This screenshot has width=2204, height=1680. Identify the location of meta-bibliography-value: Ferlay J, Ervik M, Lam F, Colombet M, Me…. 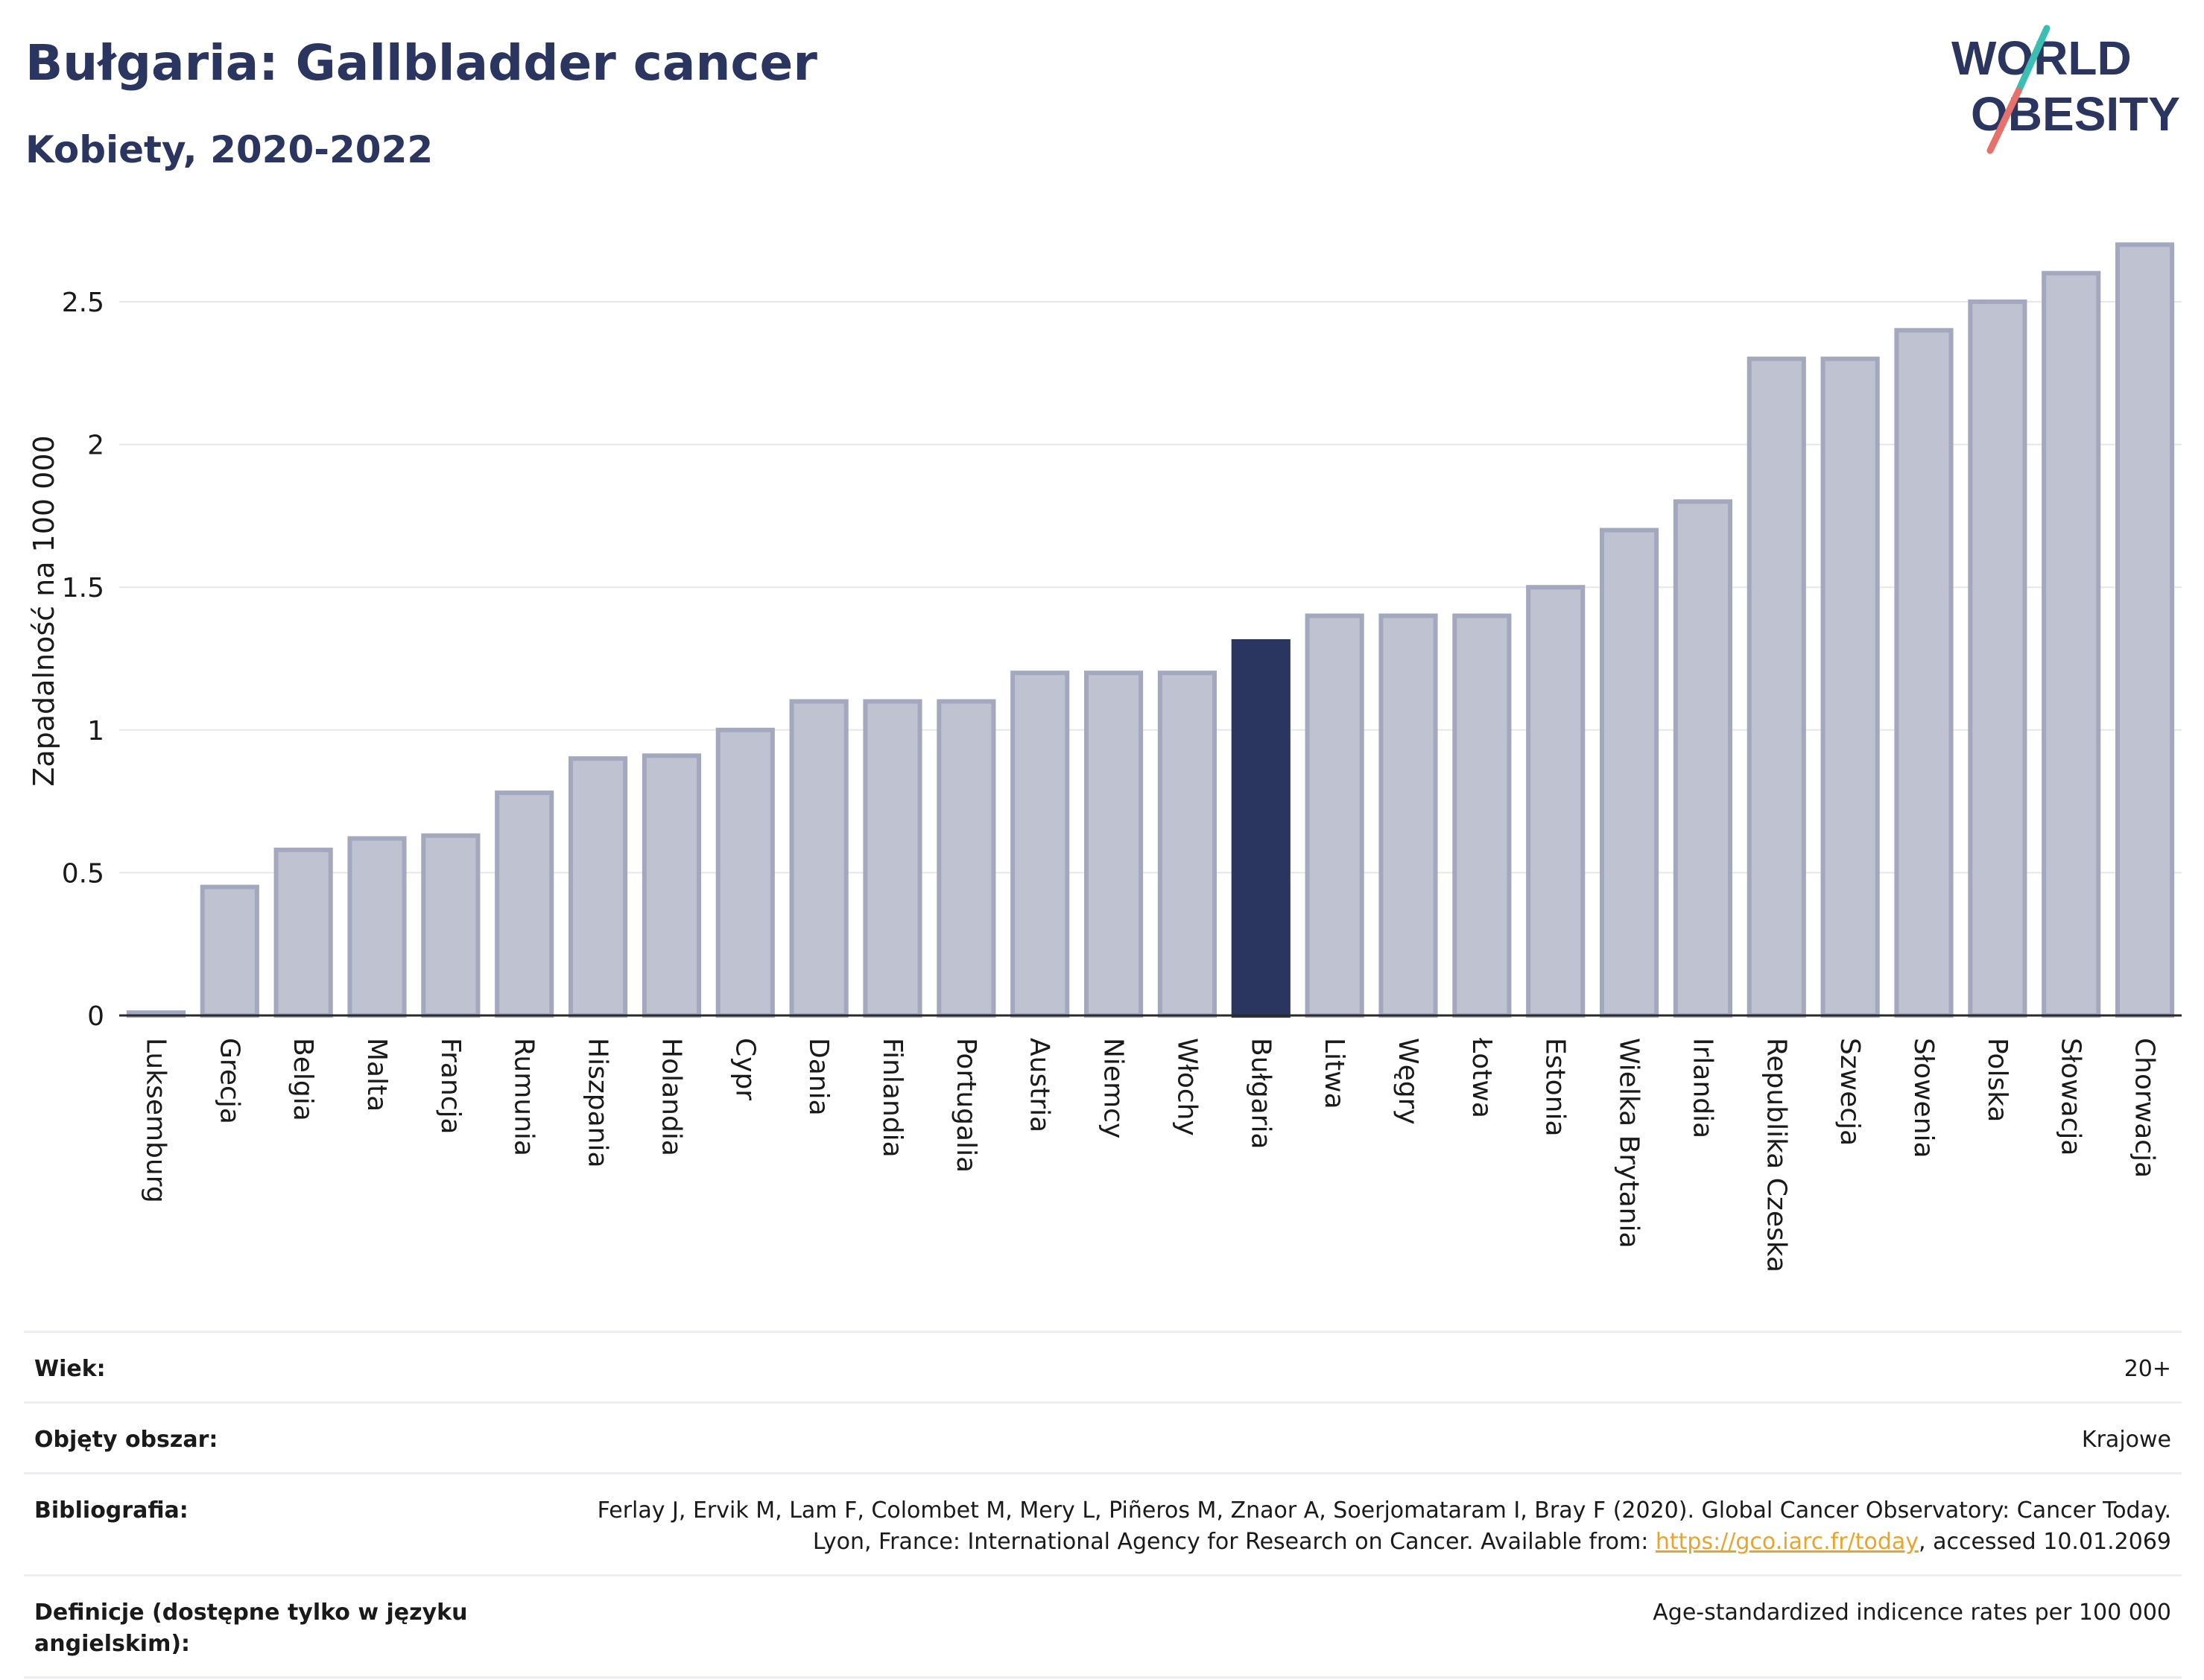
(1351, 1526).